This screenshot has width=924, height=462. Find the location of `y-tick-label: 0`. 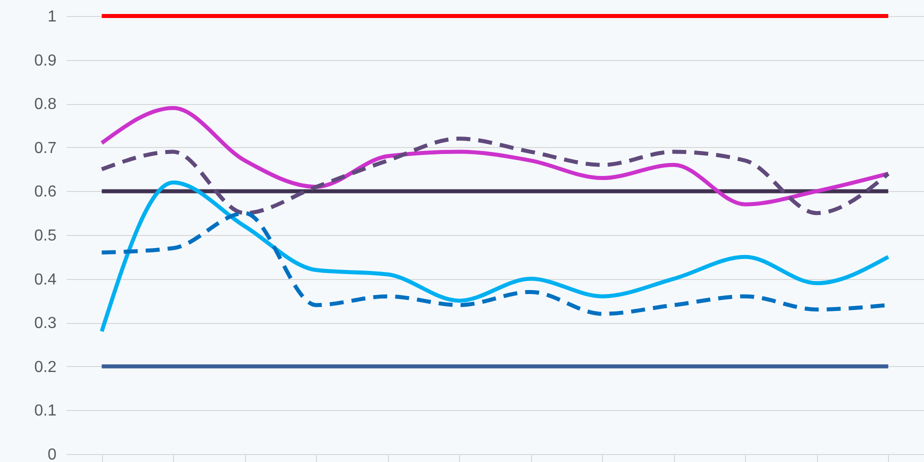

y-tick-label: 0 is located at coordinates (52, 454).